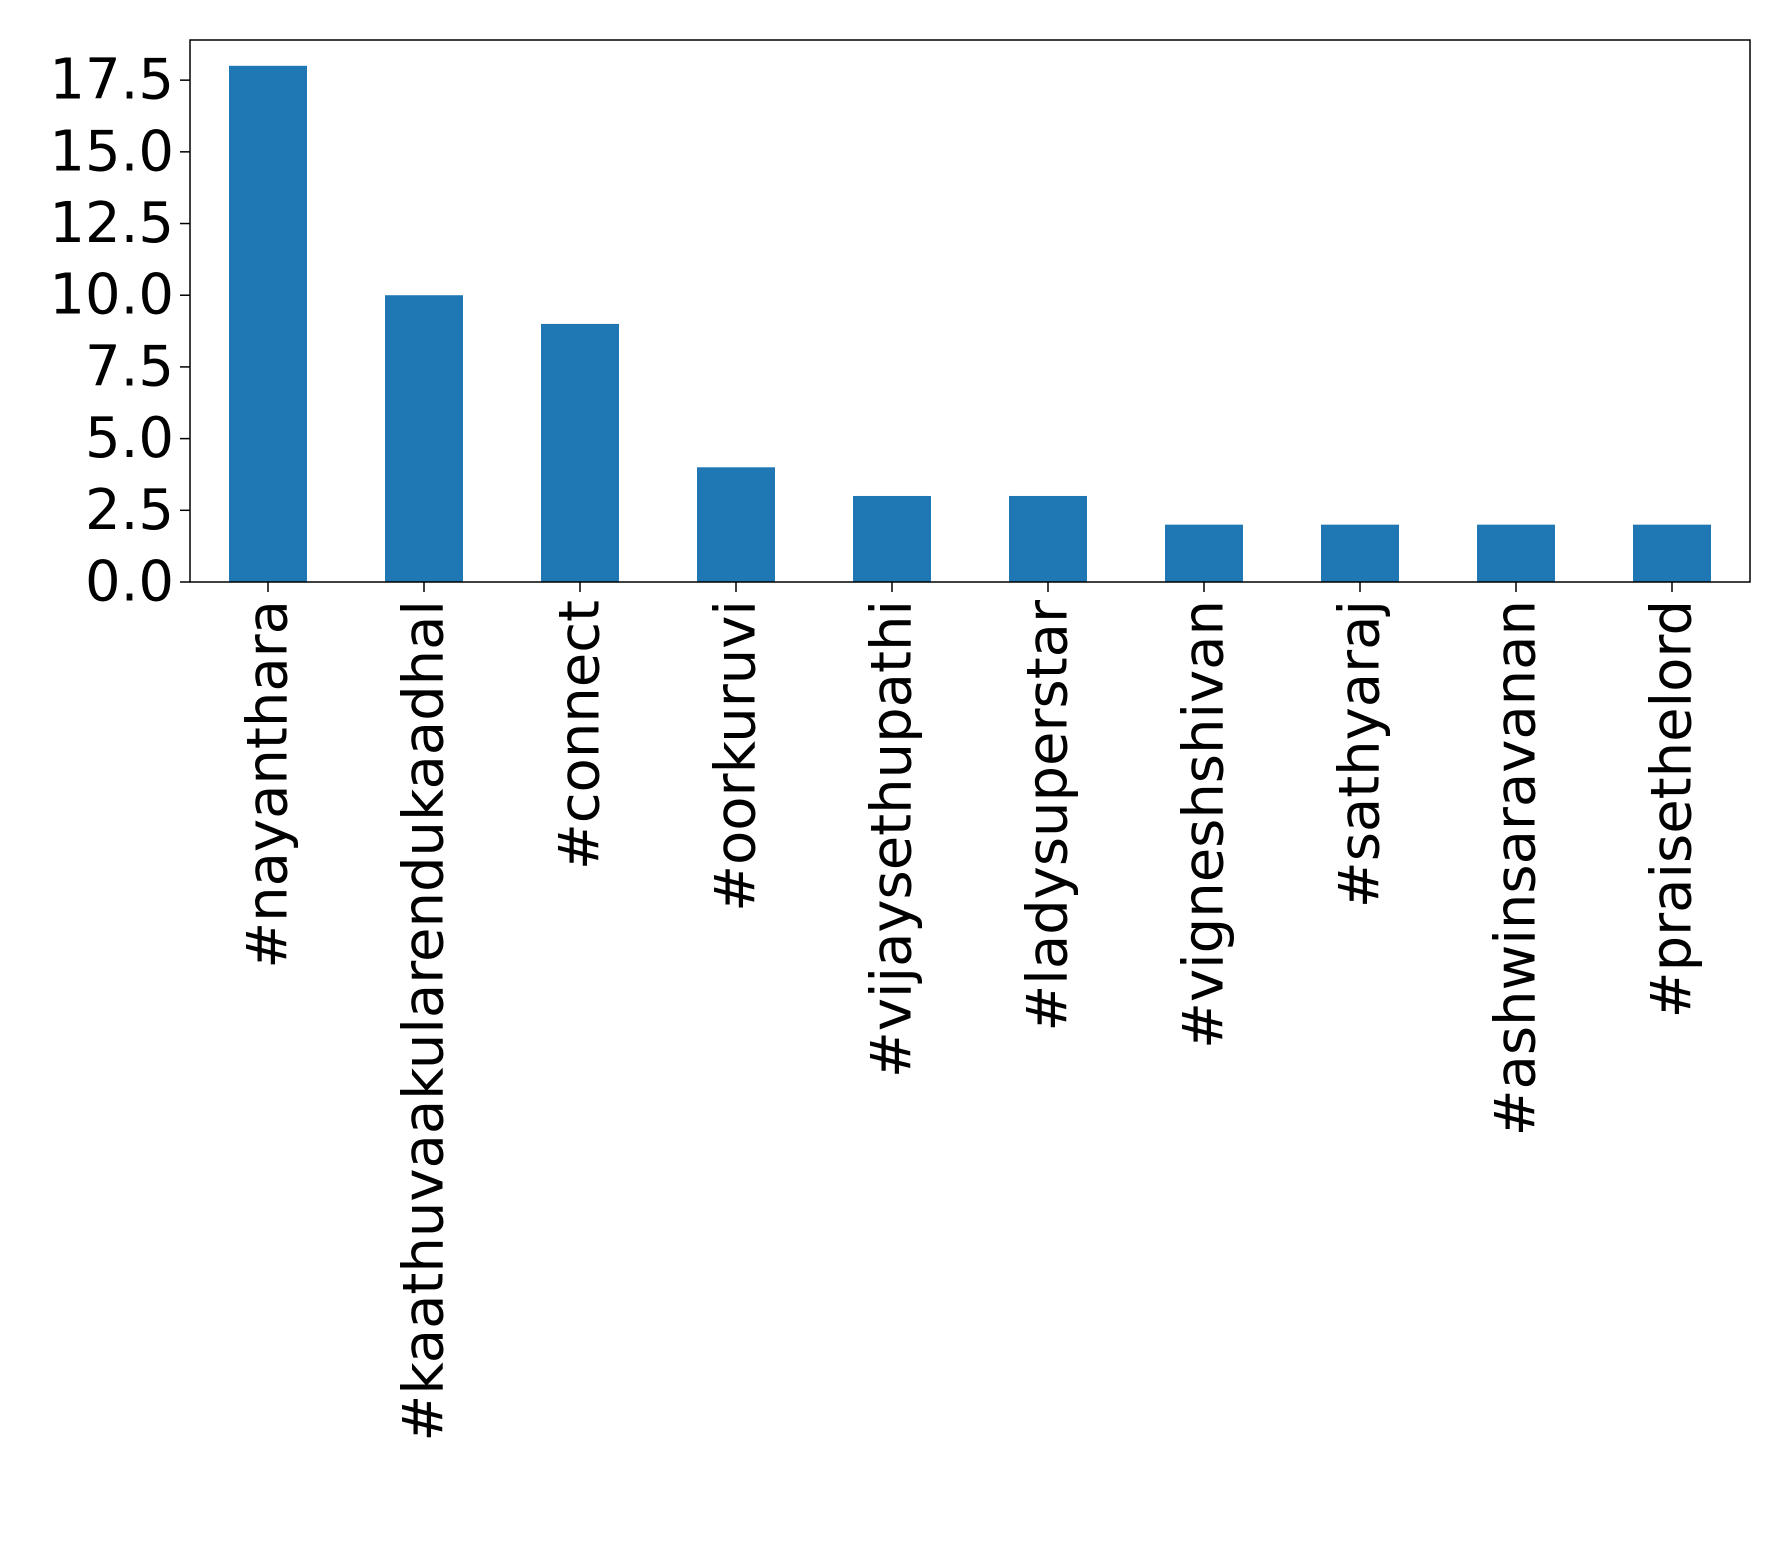  Describe the element at coordinates (1360, 754) in the screenshot. I see `x-tick-label: #sathyaraj` at that location.